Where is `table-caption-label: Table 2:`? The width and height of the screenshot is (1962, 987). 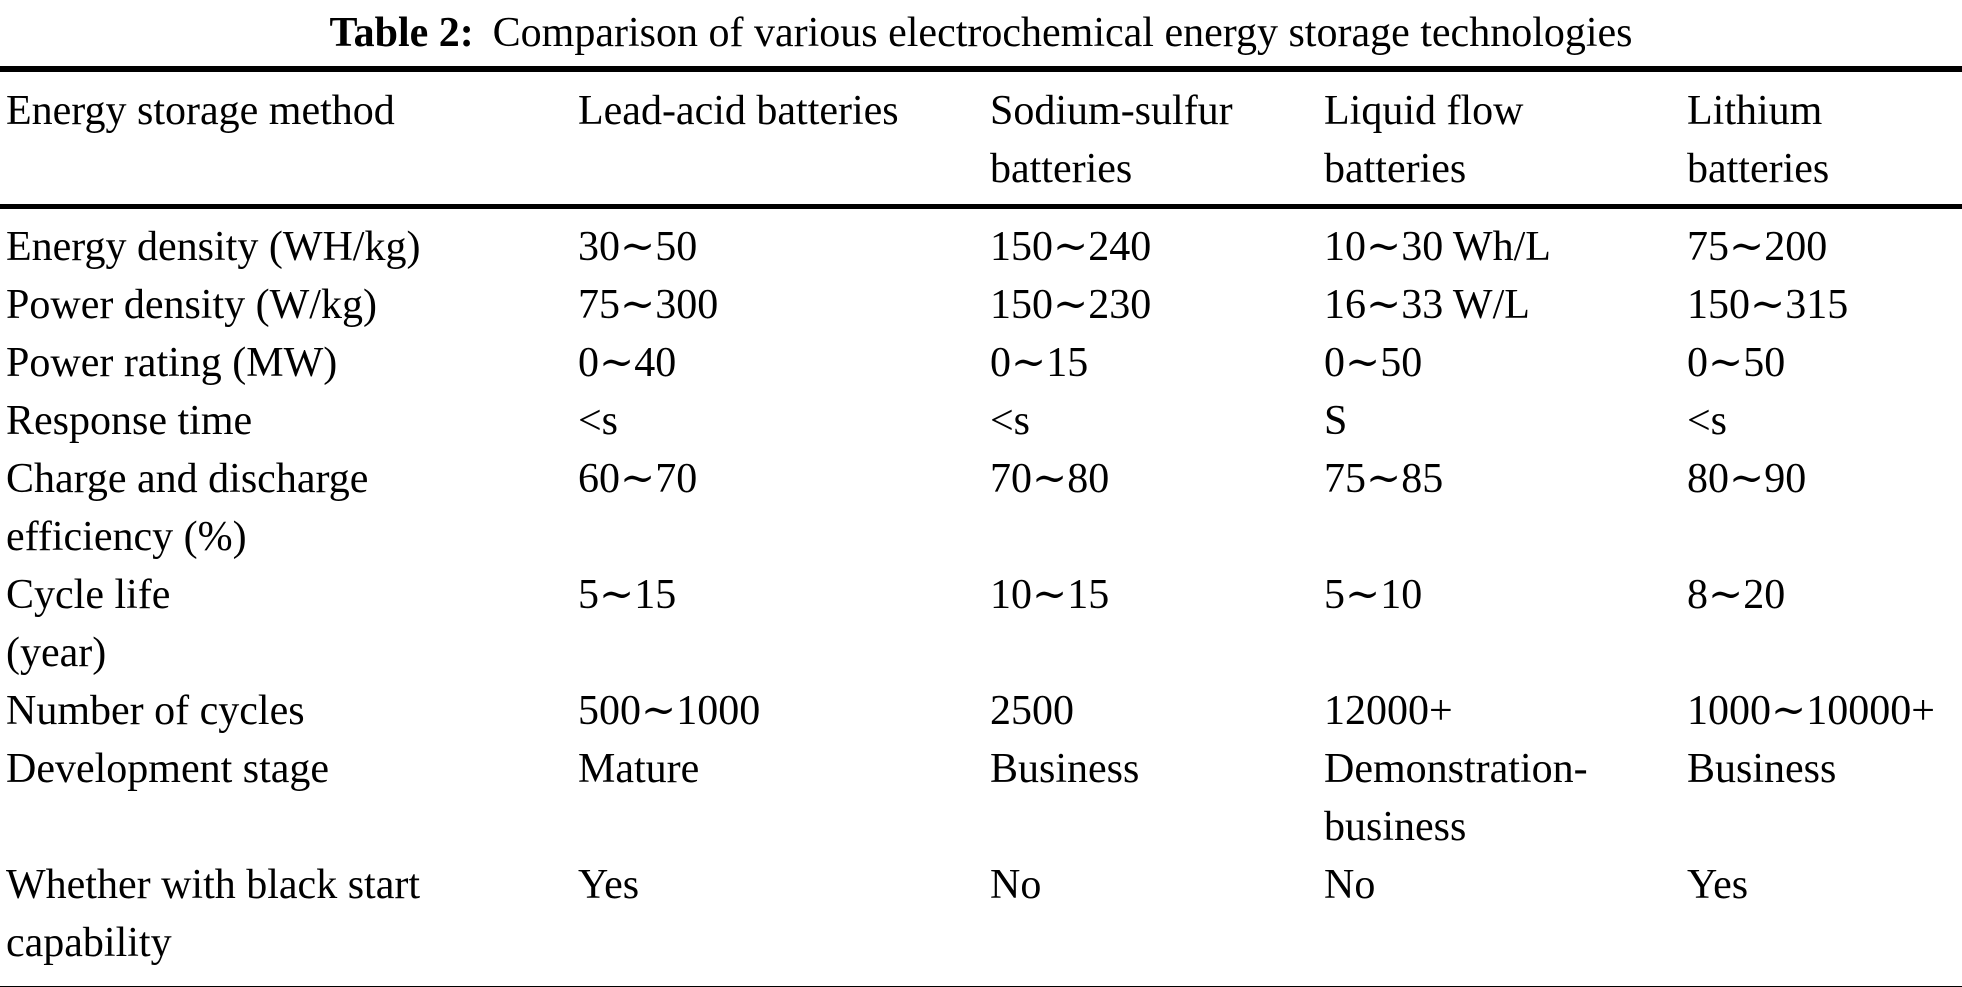
table-caption-label: Table 2: is located at coordinates (401, 33).